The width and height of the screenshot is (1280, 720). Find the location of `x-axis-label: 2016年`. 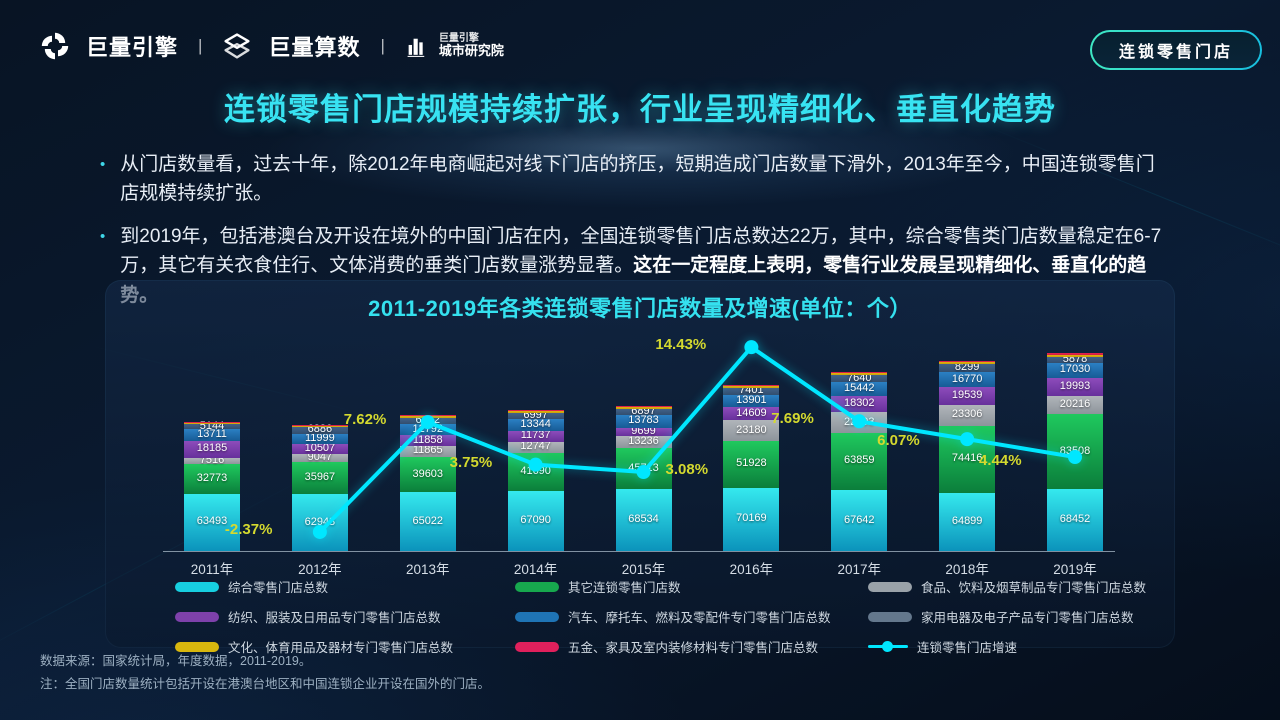

x-axis-label: 2016年 is located at coordinates (751, 569).